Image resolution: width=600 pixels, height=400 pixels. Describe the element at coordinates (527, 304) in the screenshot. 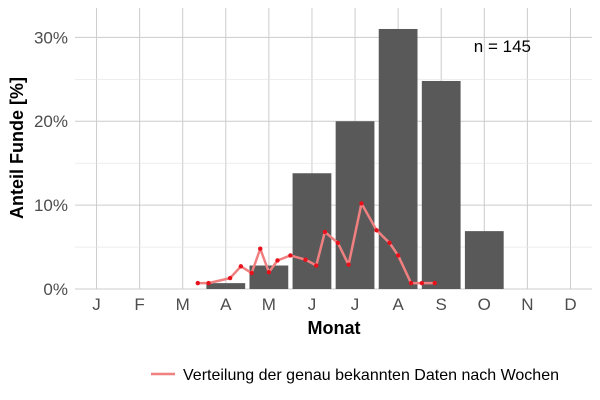

I see `x-tick-label: N` at that location.